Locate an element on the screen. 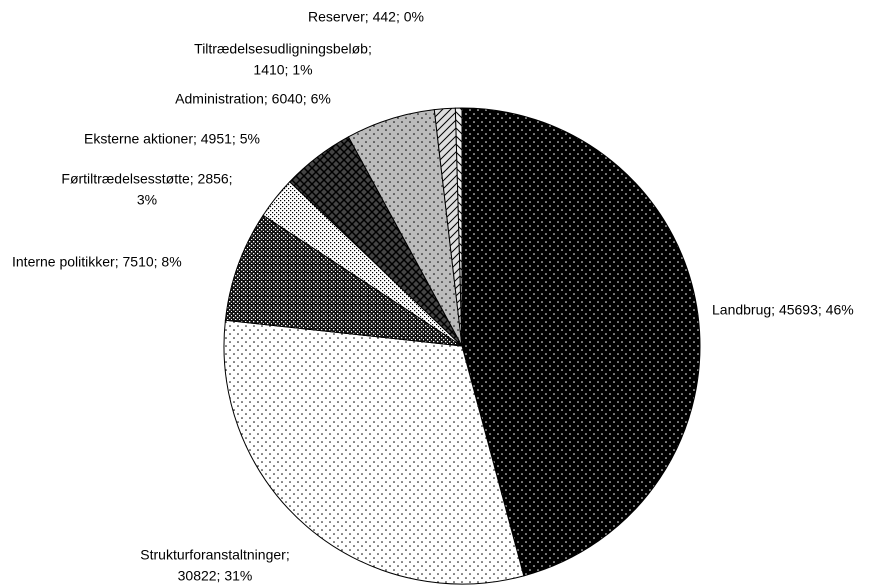  data-label: 3% is located at coordinates (147, 200).